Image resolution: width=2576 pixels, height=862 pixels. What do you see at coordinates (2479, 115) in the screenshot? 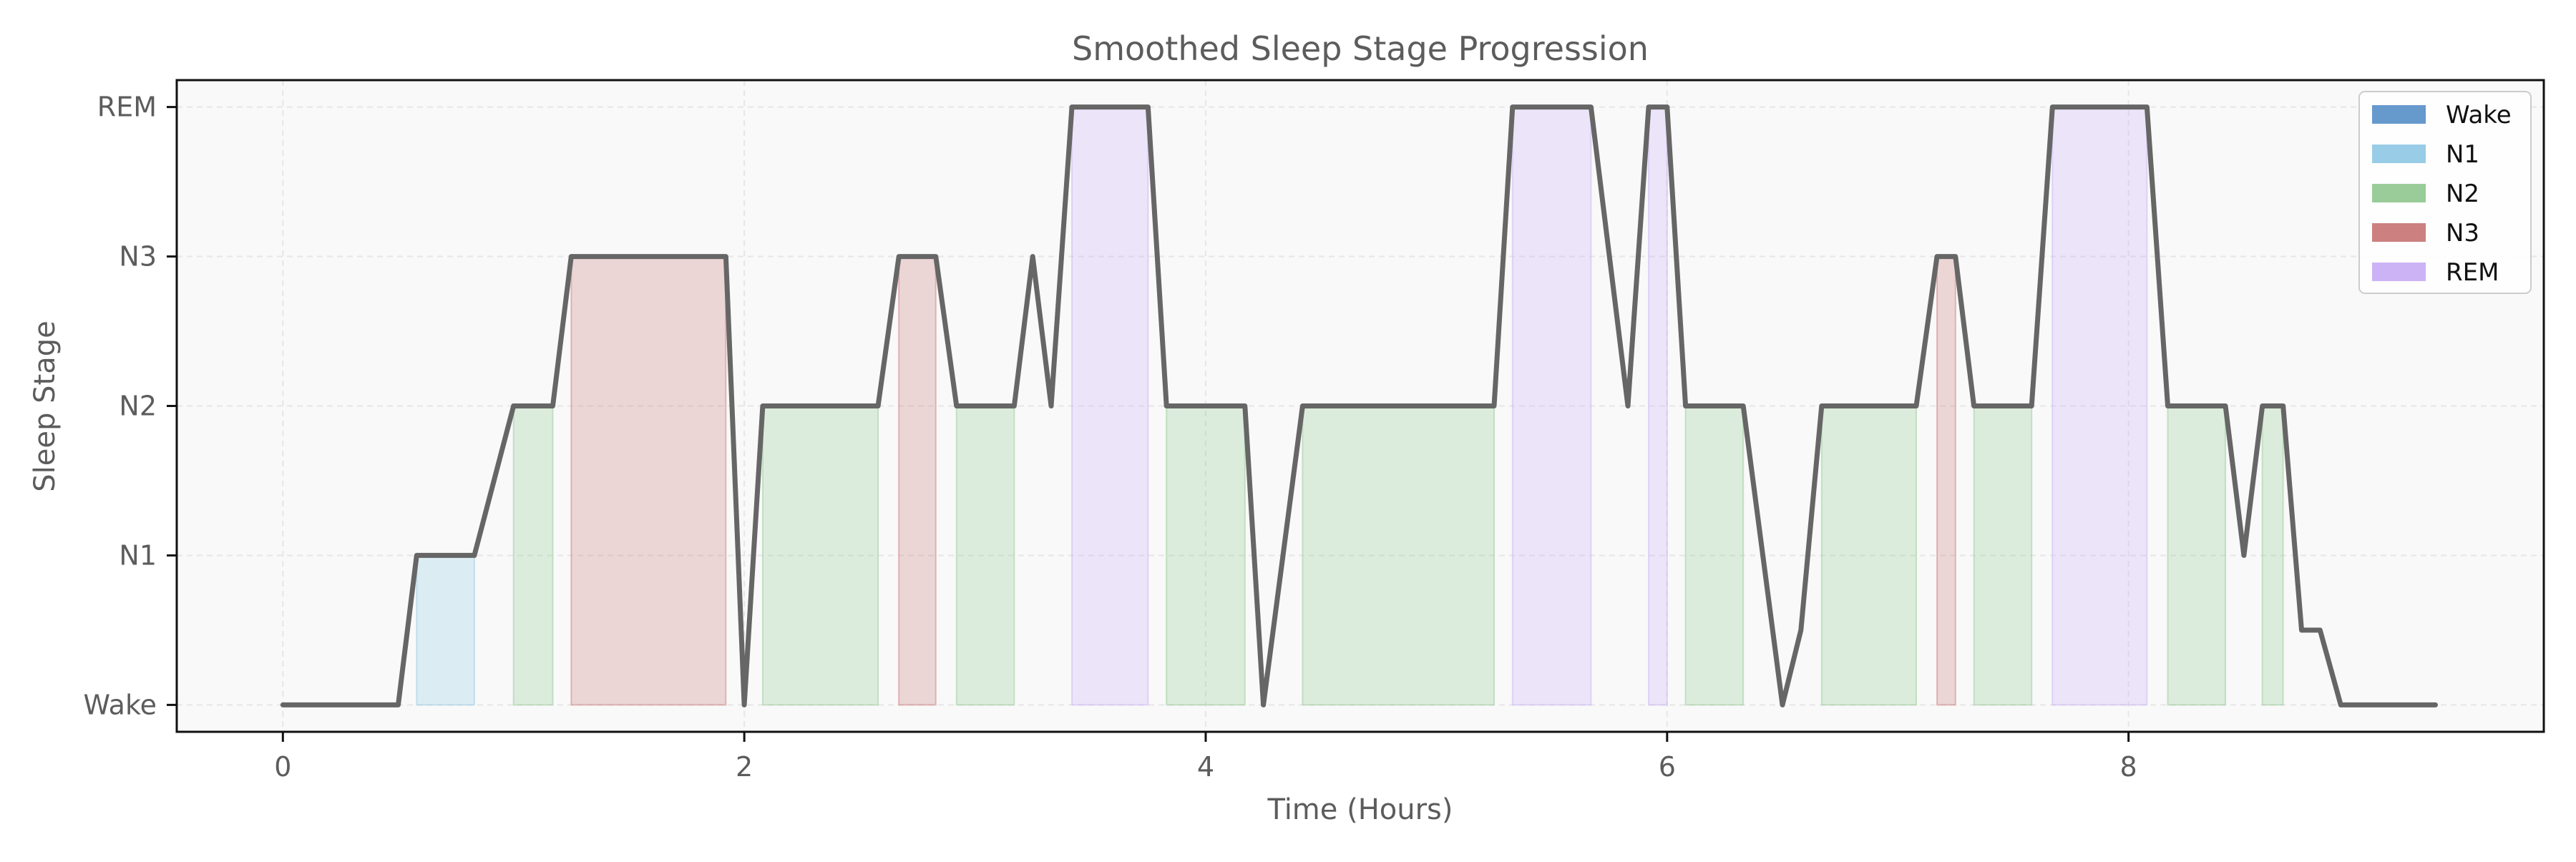
I see `legend-label-wake: Wake` at bounding box center [2479, 115].